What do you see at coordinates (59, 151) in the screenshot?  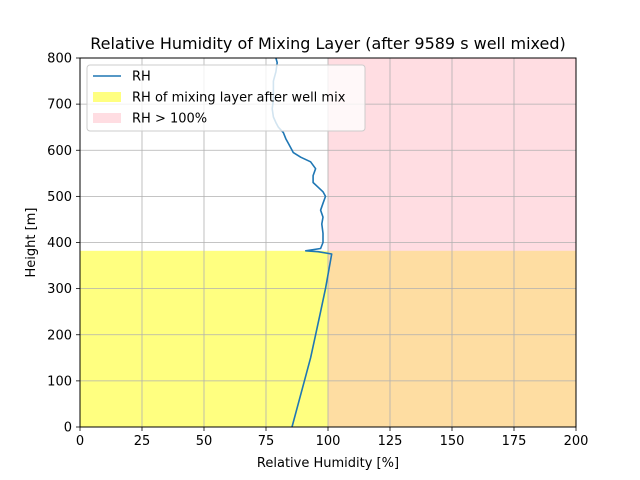 I see `y-tick-label: 600` at bounding box center [59, 151].